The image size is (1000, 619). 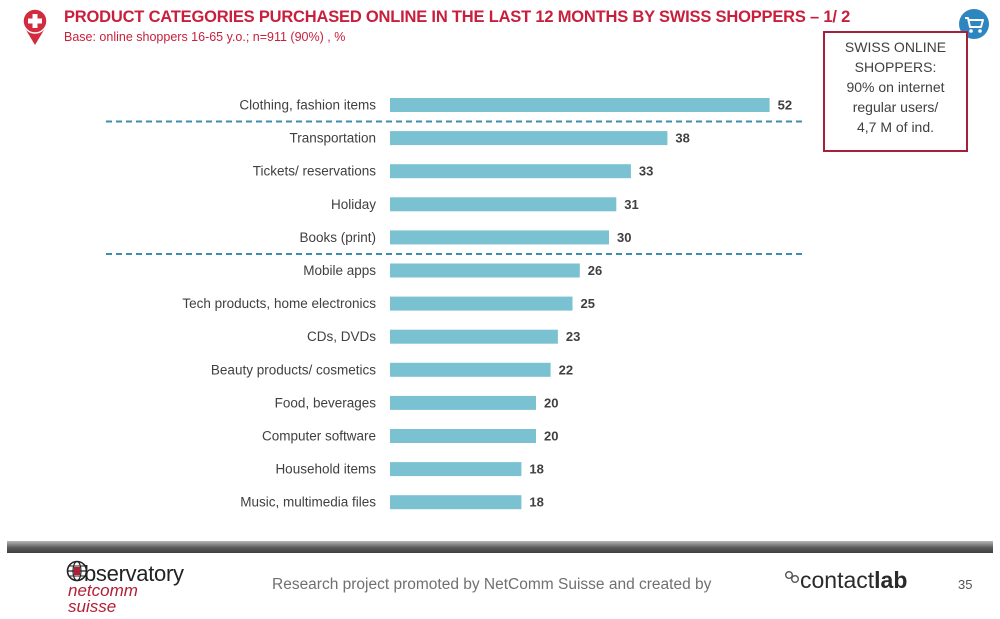 What do you see at coordinates (895, 47) in the screenshot?
I see `callout-line: SWISS ONLINE` at bounding box center [895, 47].